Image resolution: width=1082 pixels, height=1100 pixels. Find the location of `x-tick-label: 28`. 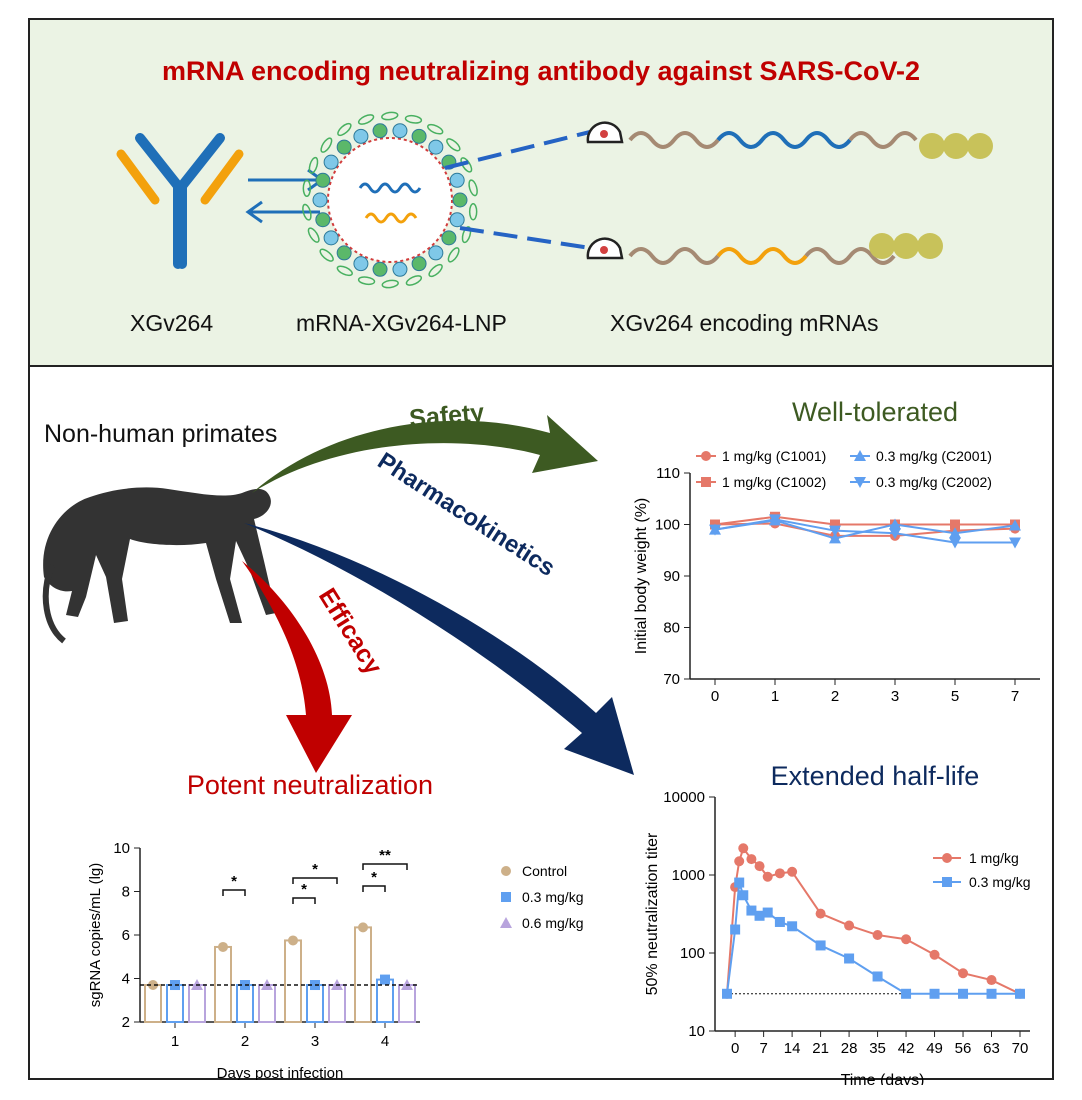

x-tick-label: 28 is located at coordinates (849, 1048).